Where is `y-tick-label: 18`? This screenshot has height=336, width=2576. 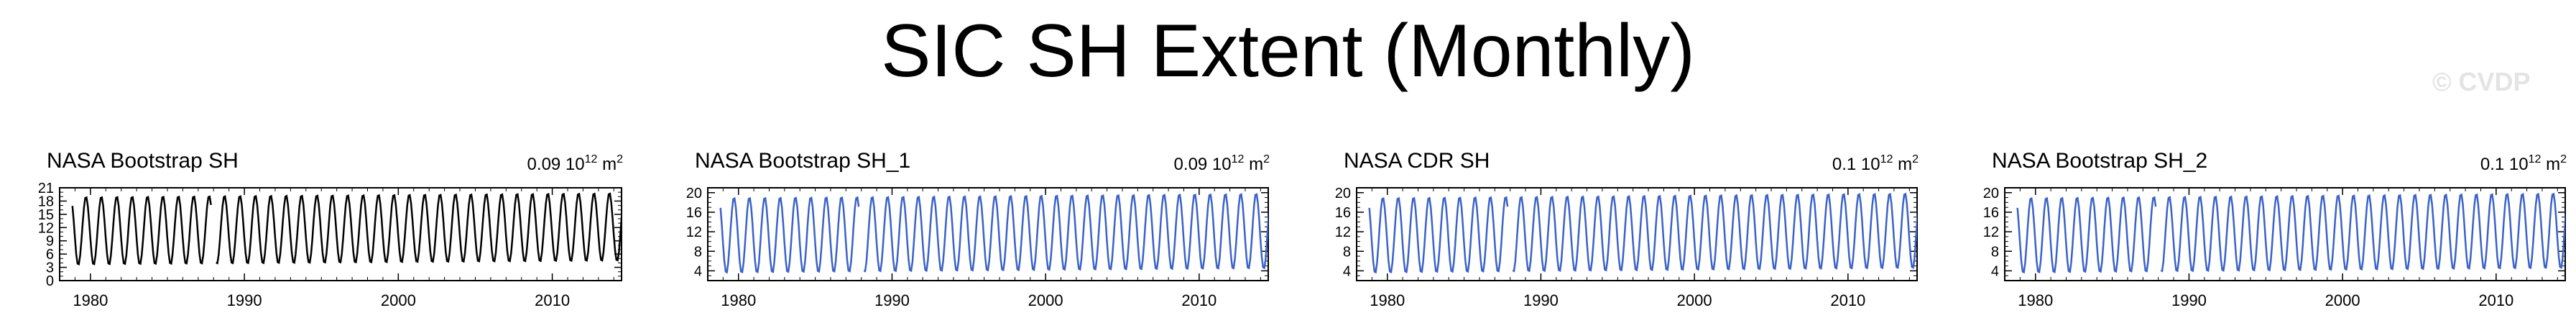
y-tick-label: 18 is located at coordinates (46, 201).